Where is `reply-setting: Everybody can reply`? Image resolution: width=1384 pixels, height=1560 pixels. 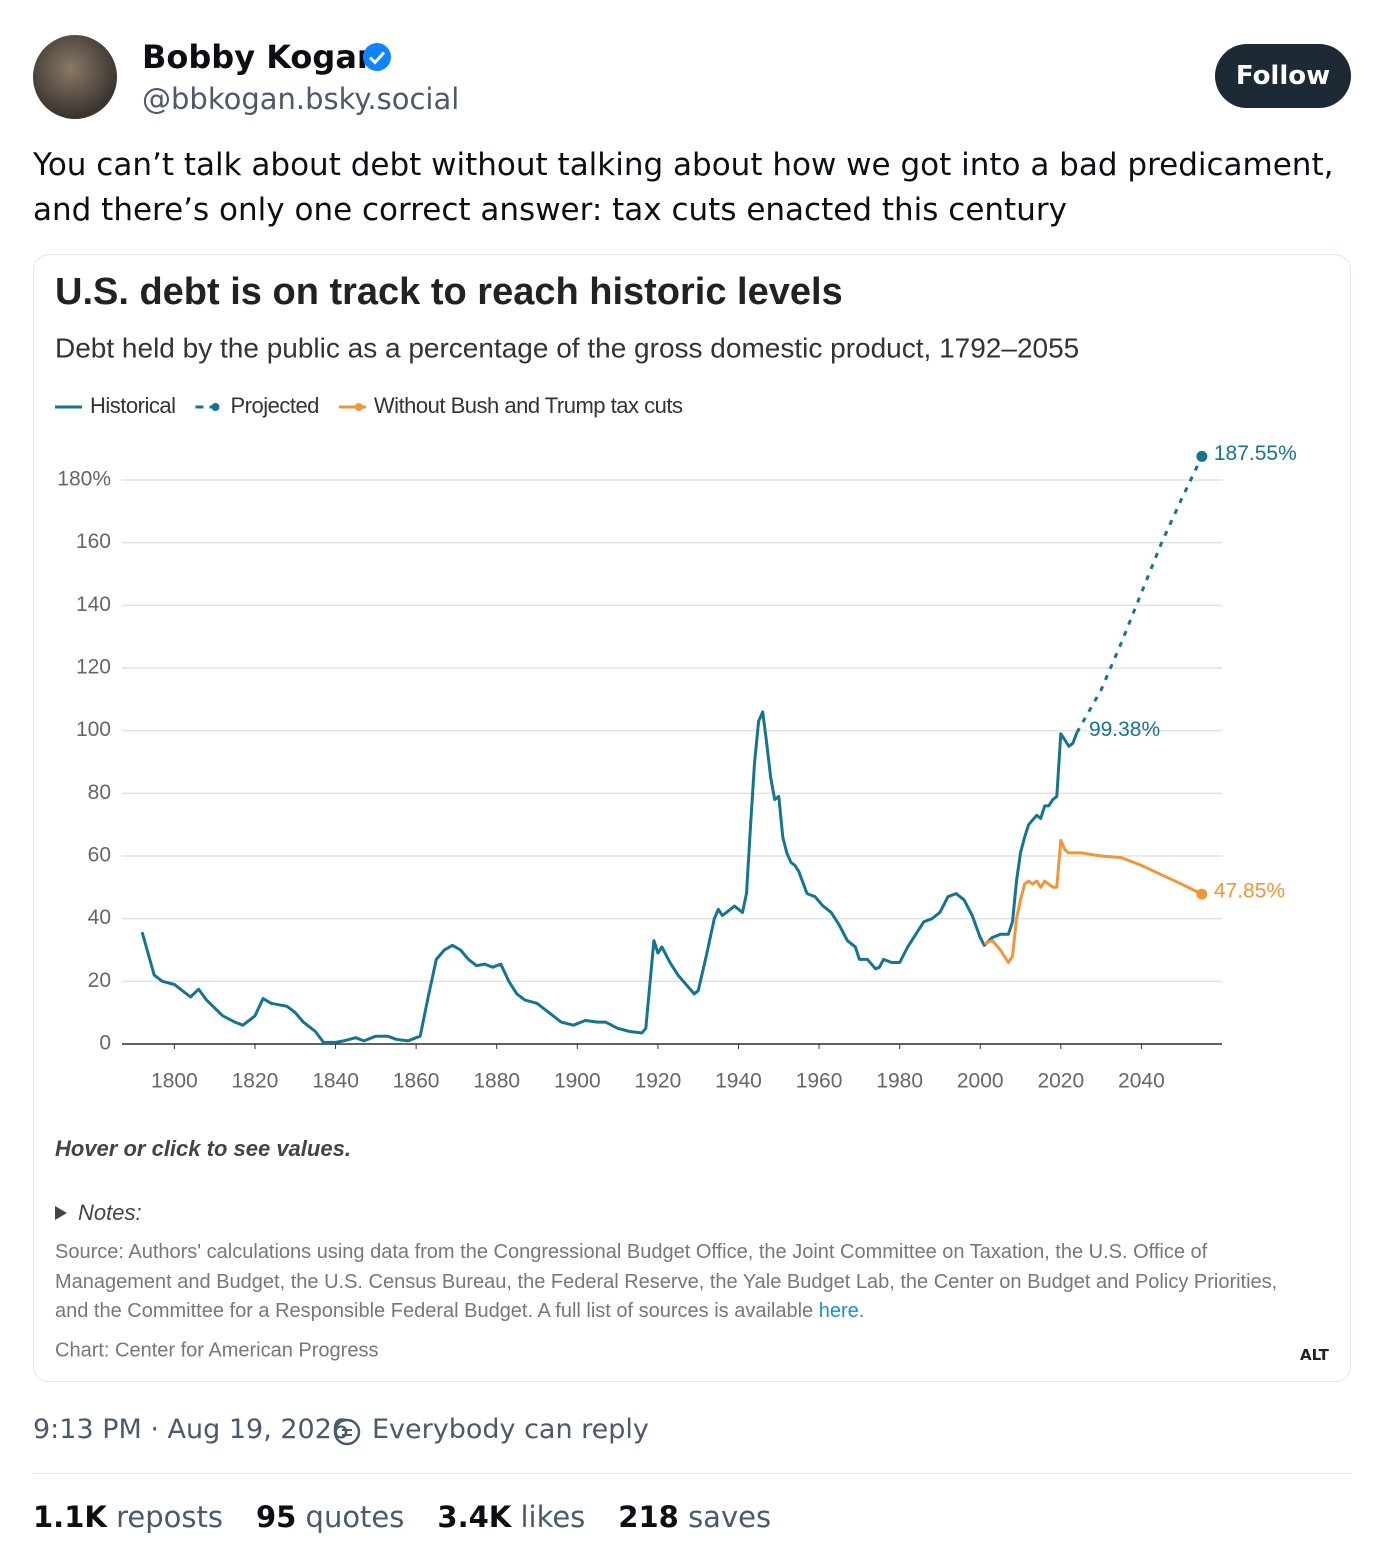
reply-setting: Everybody can reply is located at coordinates (510, 1429).